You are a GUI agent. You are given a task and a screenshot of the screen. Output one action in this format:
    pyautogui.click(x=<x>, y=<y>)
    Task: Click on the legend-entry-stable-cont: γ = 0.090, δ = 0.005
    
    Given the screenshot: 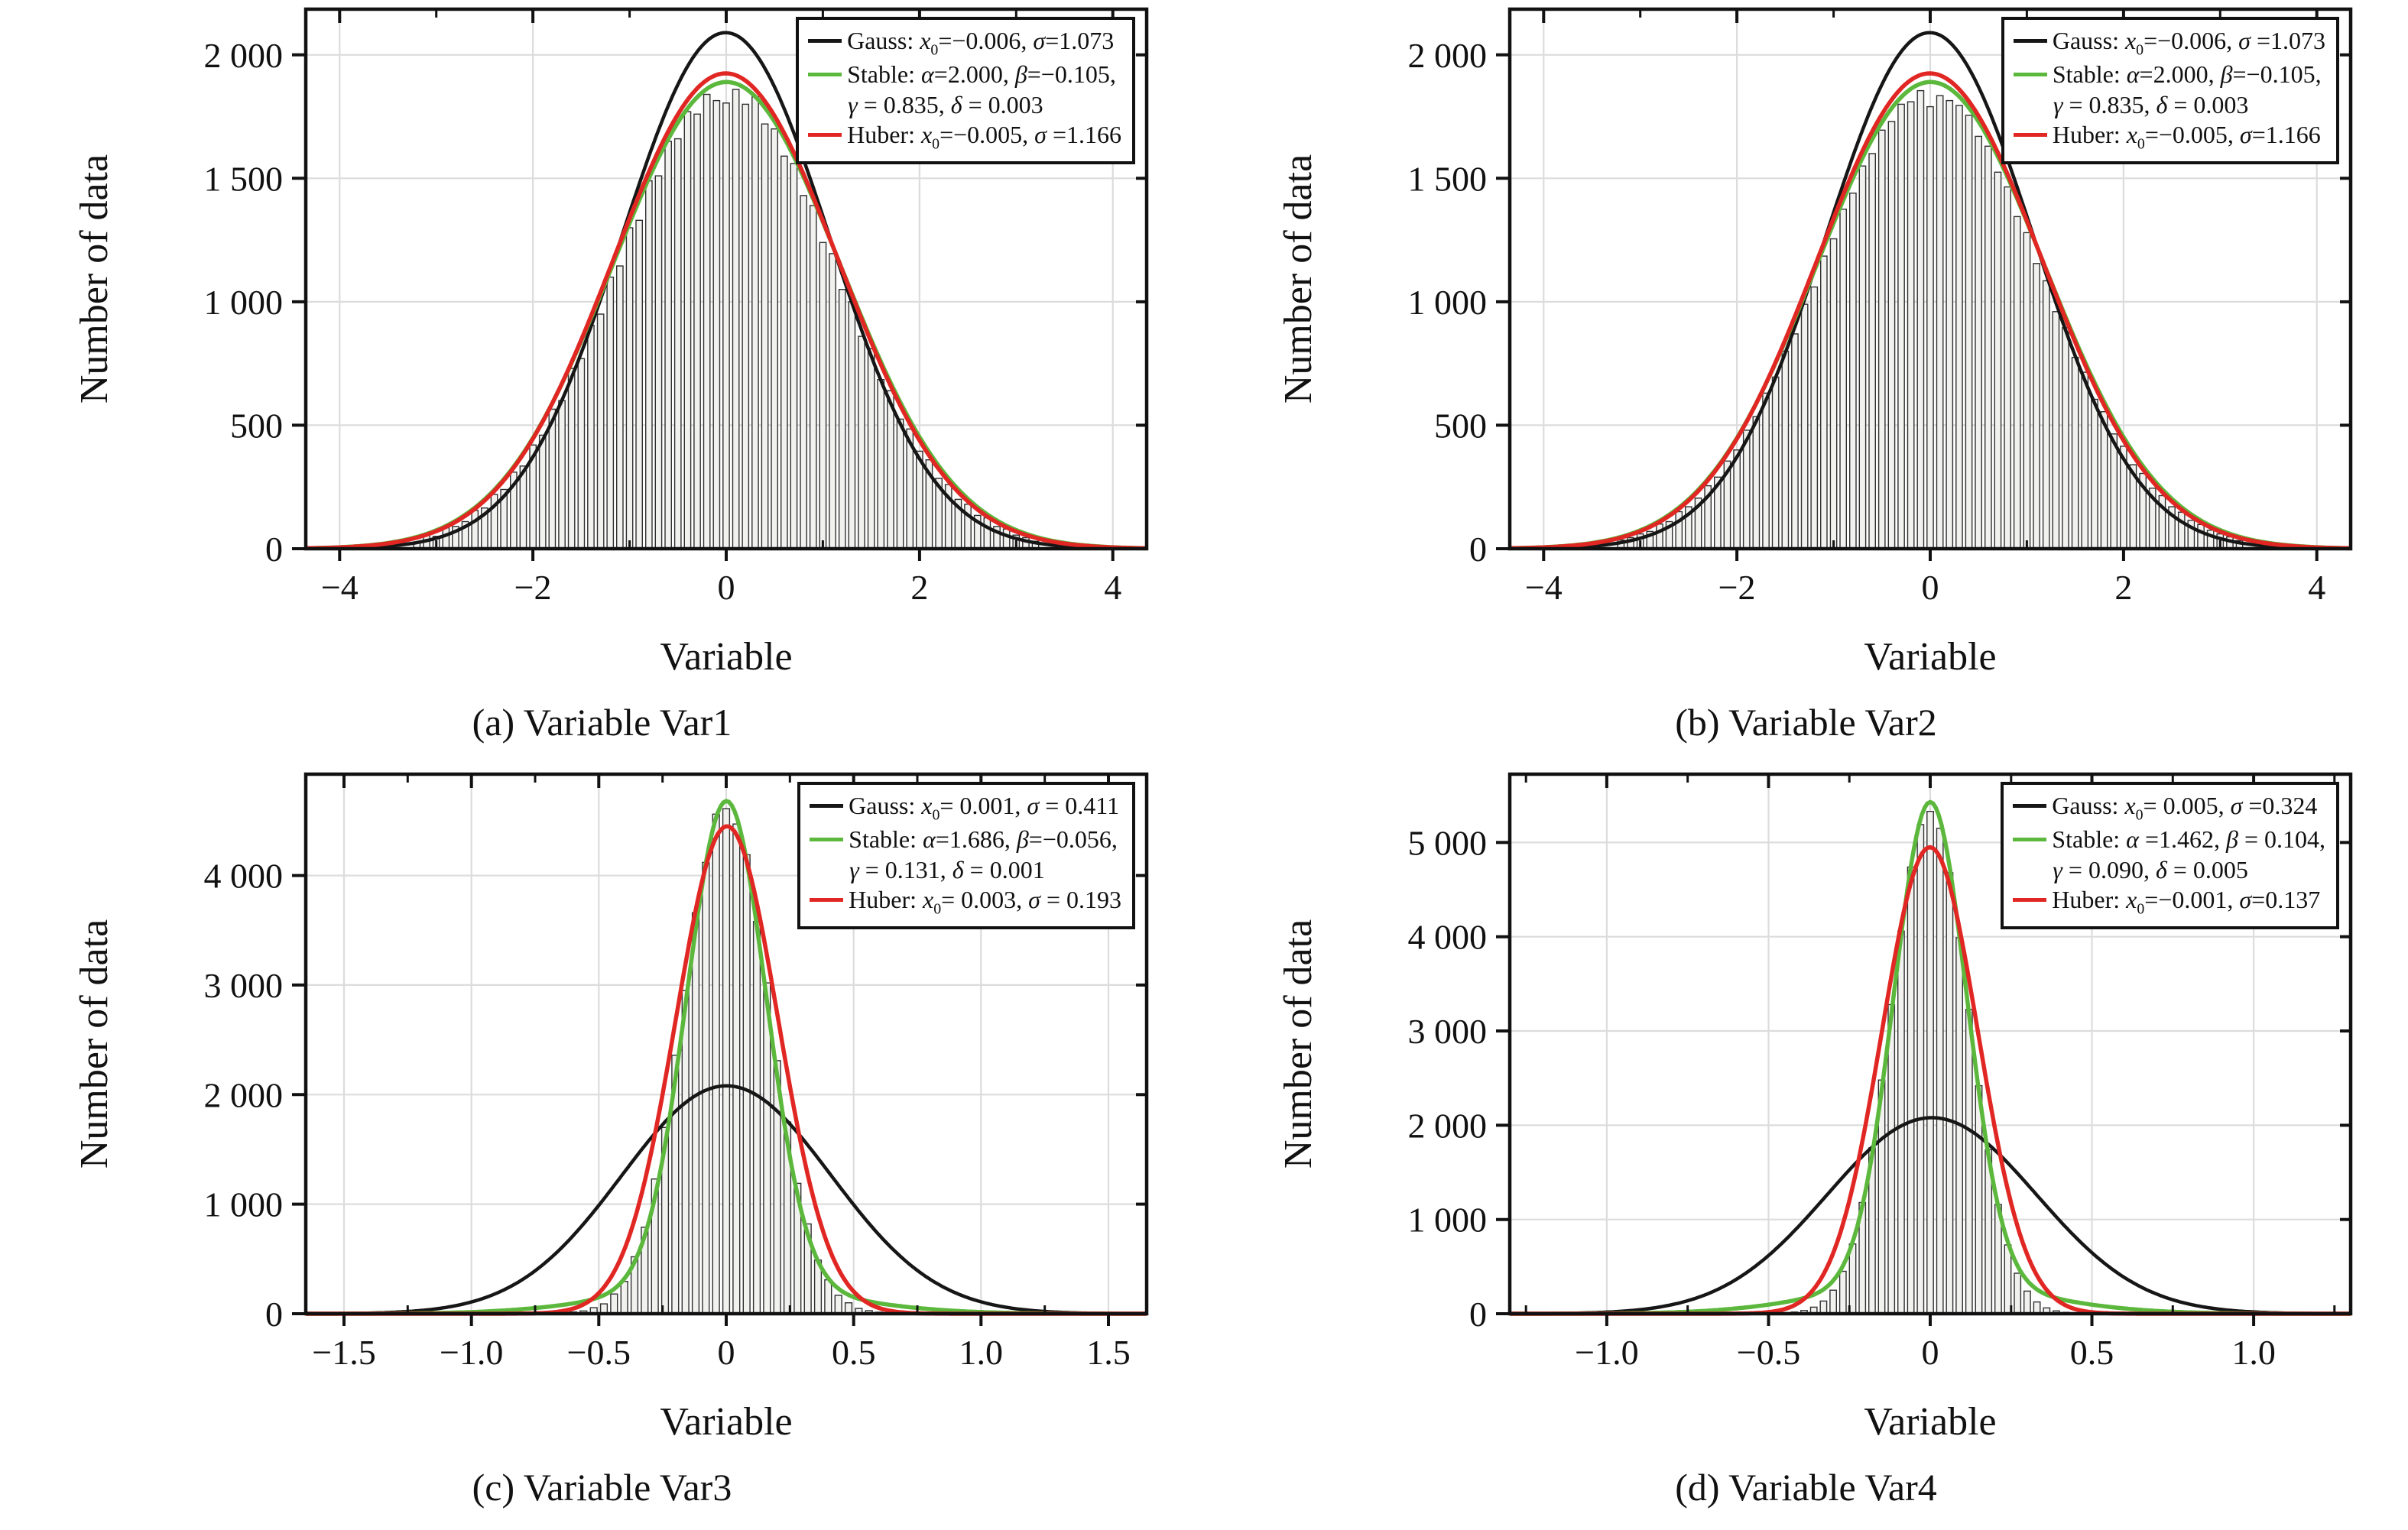 What is the action you would take?
    pyautogui.click(x=2169, y=870)
    